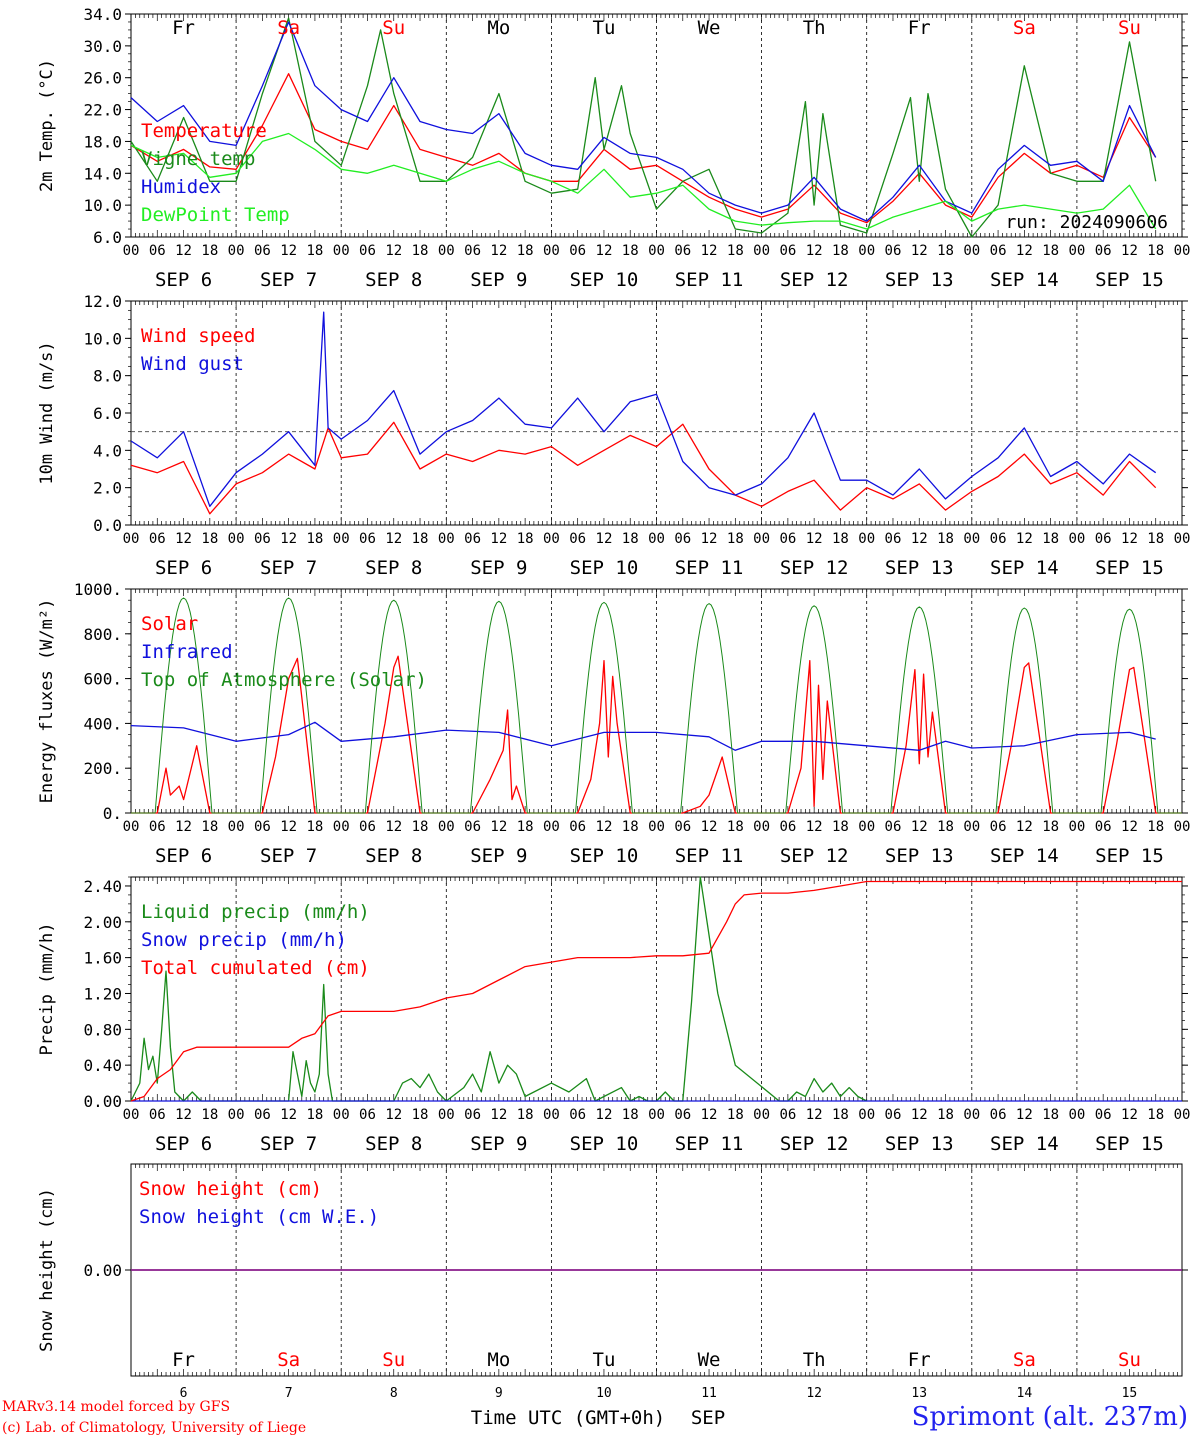 This screenshot has width=1194, height=1440. What do you see at coordinates (47, 988) in the screenshot?
I see `y-axis-label: Precip (mm/h)` at bounding box center [47, 988].